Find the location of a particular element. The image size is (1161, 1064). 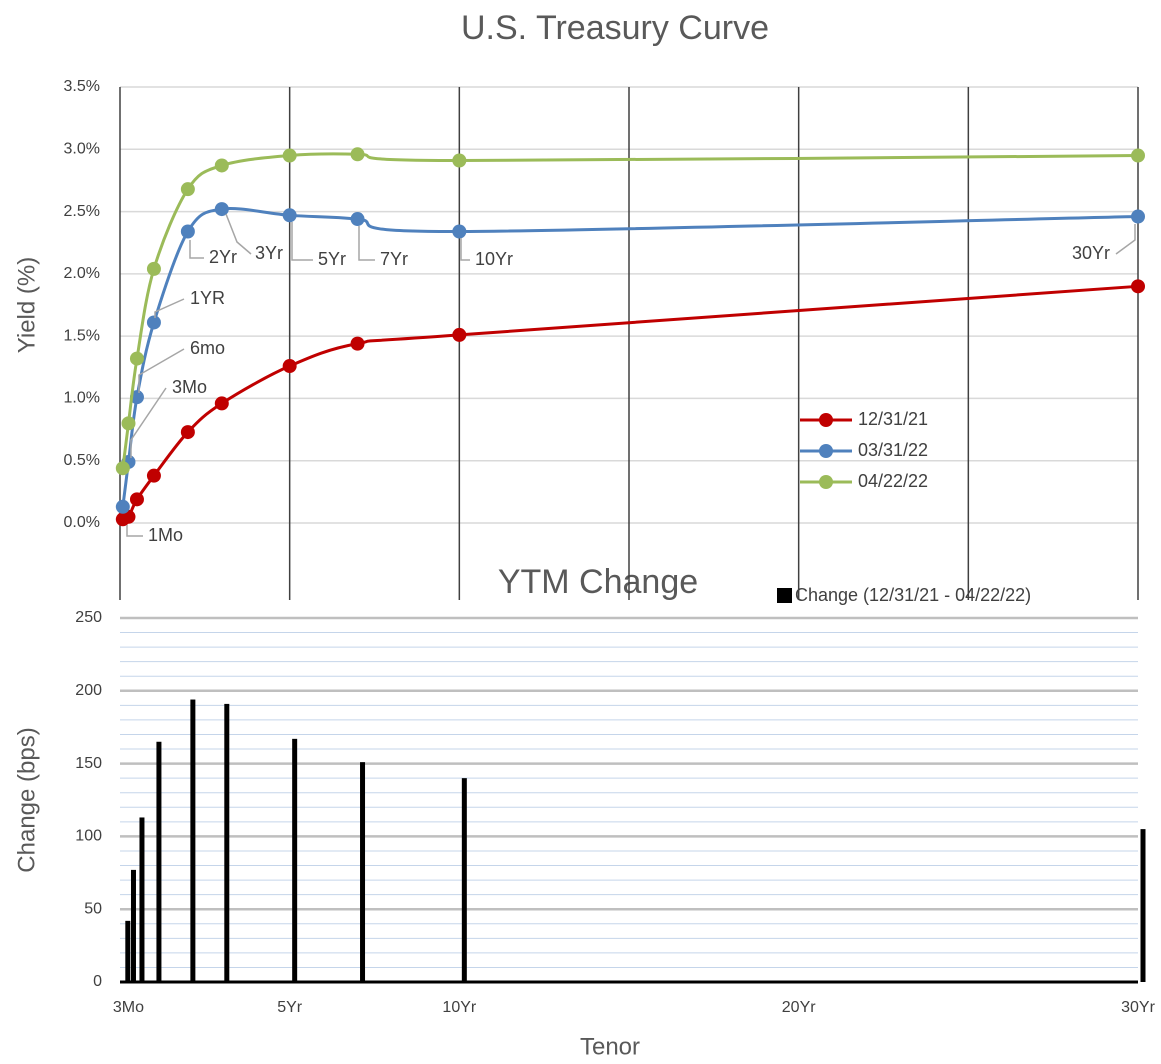

y-tick-label: 0 is located at coordinates (97, 981).